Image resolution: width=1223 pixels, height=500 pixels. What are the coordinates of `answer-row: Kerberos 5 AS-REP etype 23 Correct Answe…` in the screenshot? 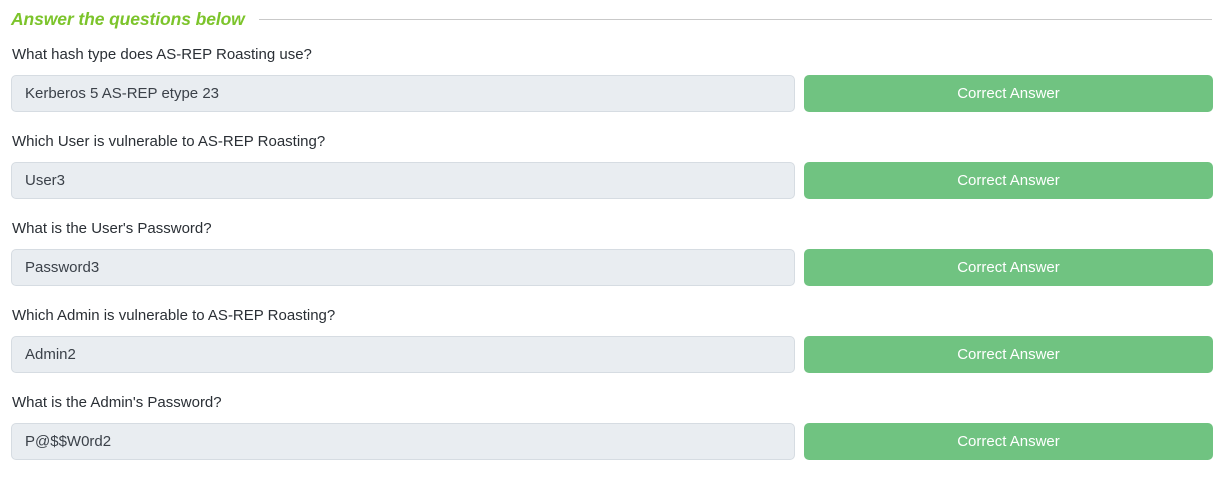 It's located at (612, 93).